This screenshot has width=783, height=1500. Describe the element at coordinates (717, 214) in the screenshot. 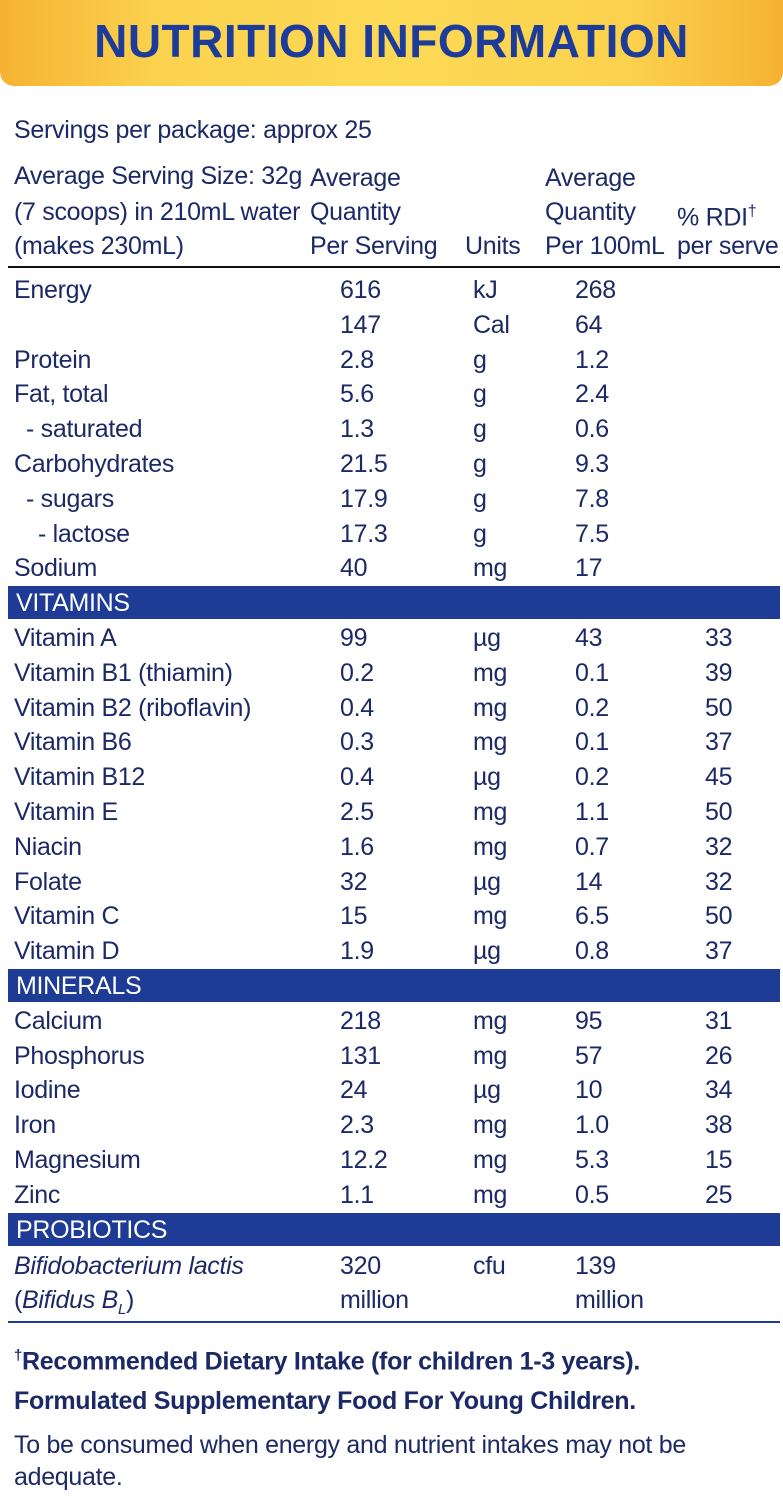

I see `column-header: % RDI†` at that location.